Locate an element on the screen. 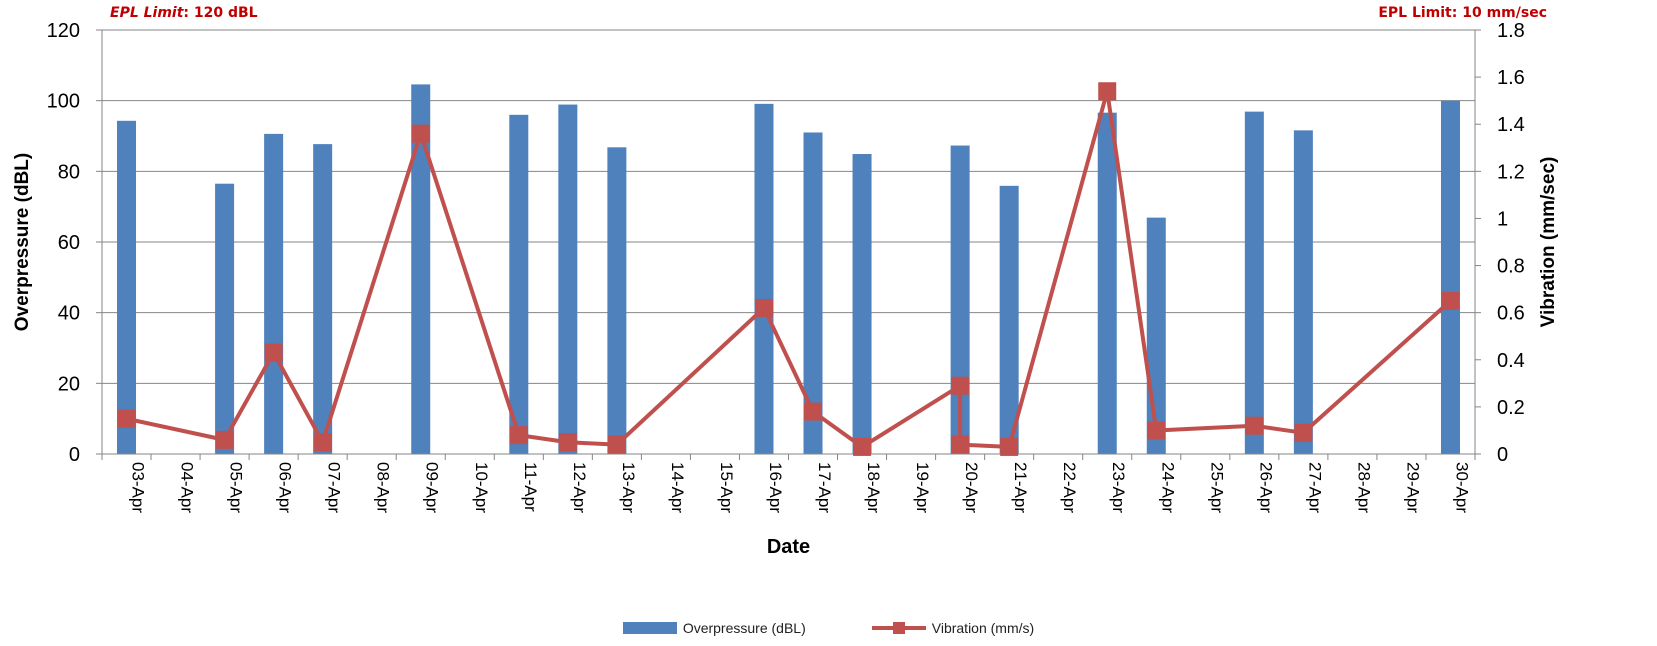  x-axis-title: Date is located at coordinates (788, 547).